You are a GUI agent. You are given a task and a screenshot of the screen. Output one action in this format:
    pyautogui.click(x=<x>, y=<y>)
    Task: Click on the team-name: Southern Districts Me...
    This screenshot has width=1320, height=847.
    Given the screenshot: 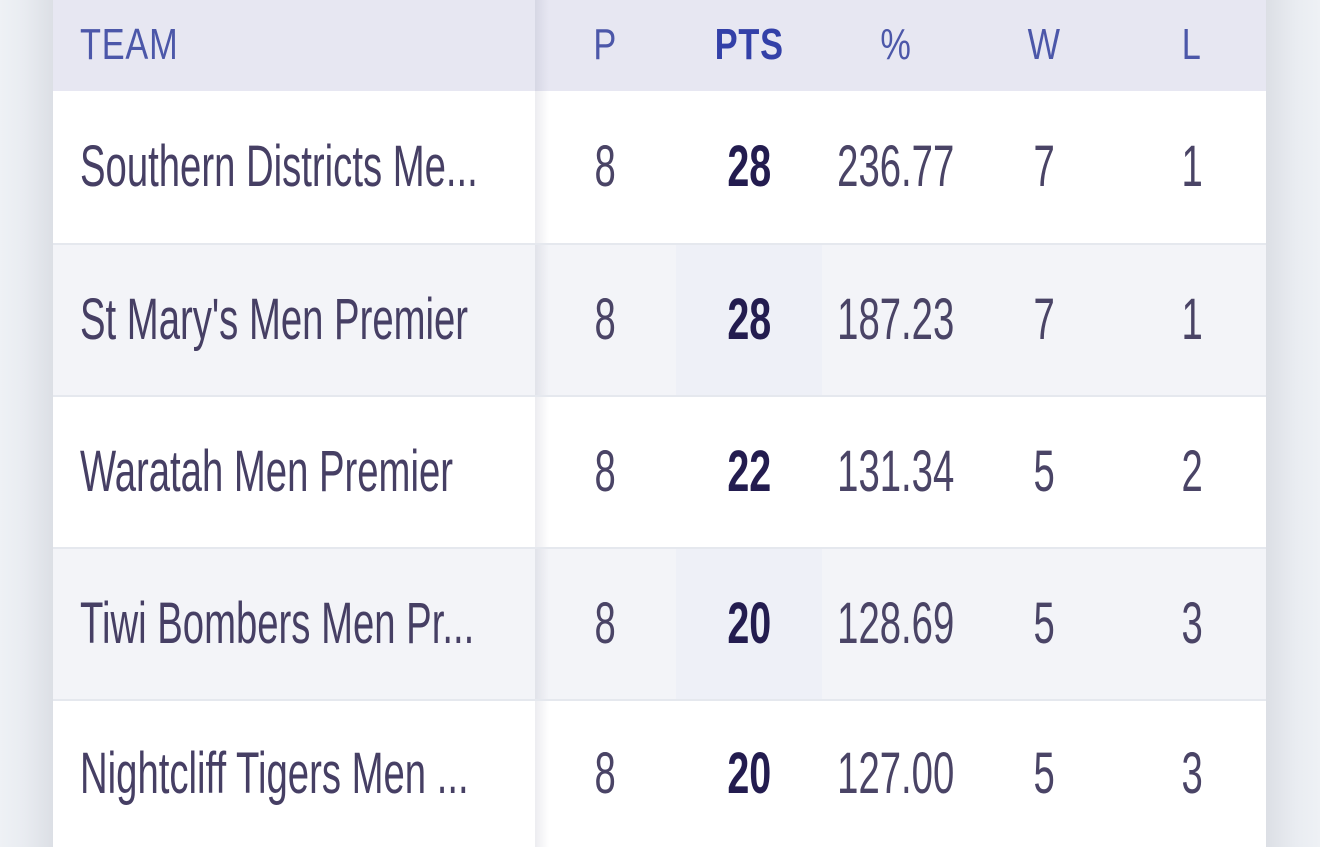 What is the action you would take?
    pyautogui.click(x=279, y=167)
    